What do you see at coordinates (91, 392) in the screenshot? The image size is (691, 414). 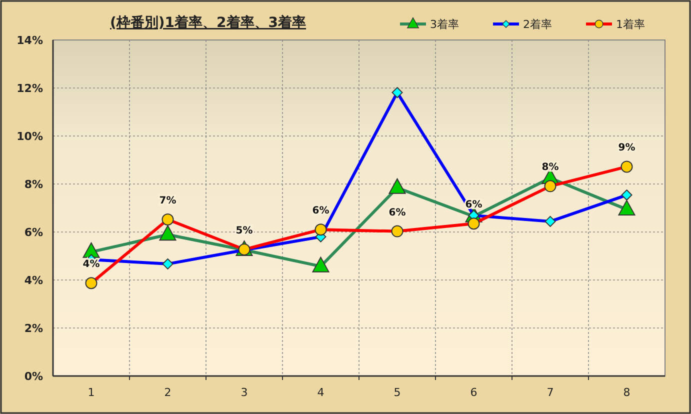 I see `x-tick-label: 1` at bounding box center [91, 392].